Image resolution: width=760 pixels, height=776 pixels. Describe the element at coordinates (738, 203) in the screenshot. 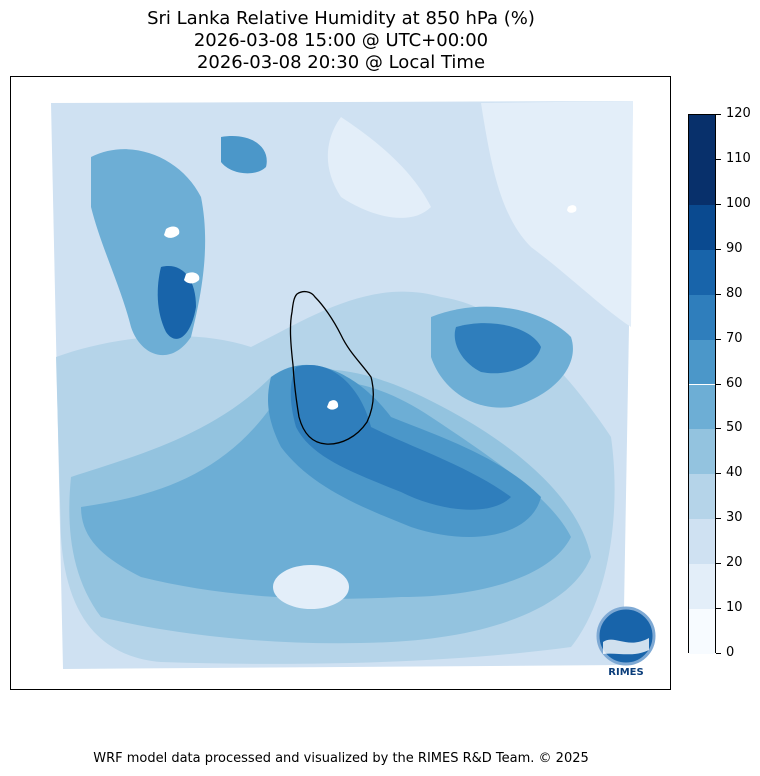

I see `colorbar-label: 100` at that location.